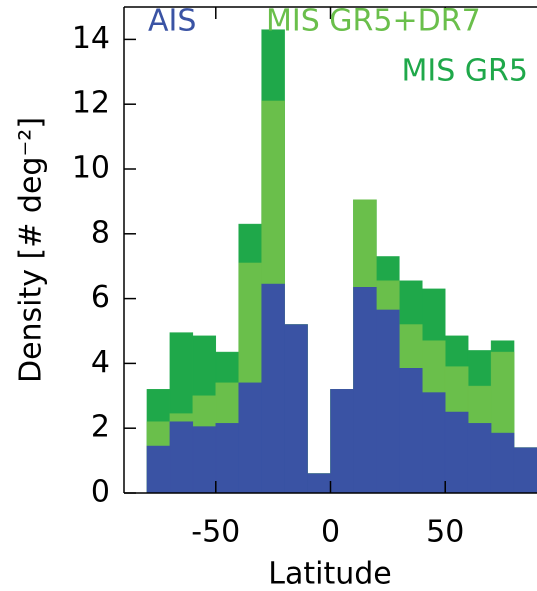 The height and width of the screenshot is (591, 537). I want to click on y-tick-label: 4, so click(100, 362).